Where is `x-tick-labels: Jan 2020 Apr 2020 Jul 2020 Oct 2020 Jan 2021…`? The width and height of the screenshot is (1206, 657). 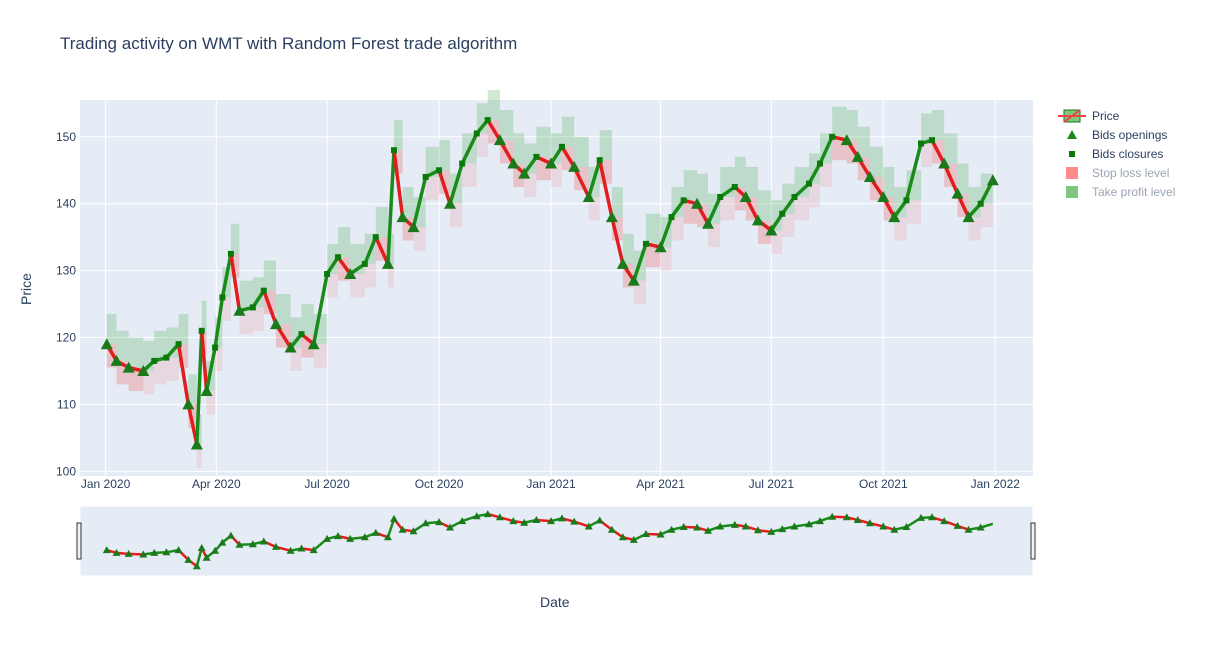 x-tick-labels: Jan 2020 Apr 2020 Jul 2020 Oct 2020 Jan 2021… is located at coordinates (550, 484).